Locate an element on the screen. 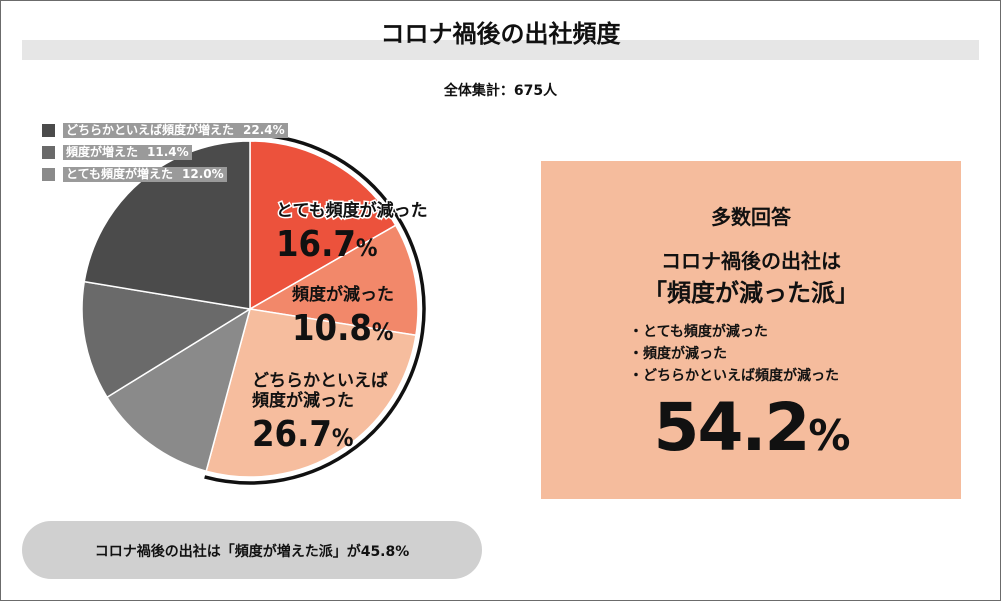  panel-total: 54.2% is located at coordinates (751, 427).